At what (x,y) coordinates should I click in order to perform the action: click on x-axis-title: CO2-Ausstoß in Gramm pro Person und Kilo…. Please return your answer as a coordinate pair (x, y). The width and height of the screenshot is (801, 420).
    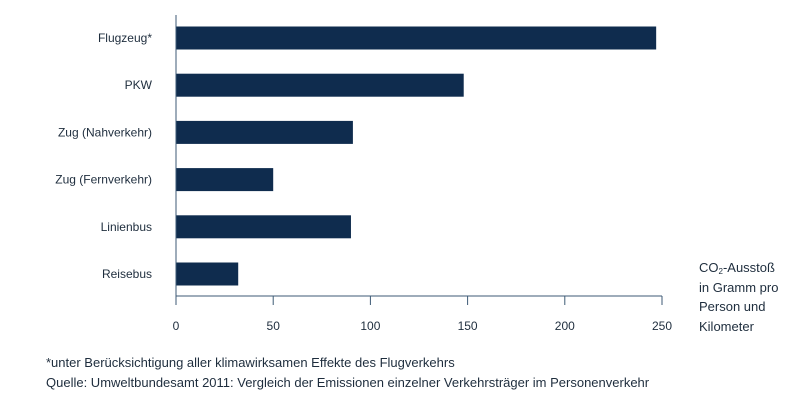
    Looking at the image, I should click on (739, 297).